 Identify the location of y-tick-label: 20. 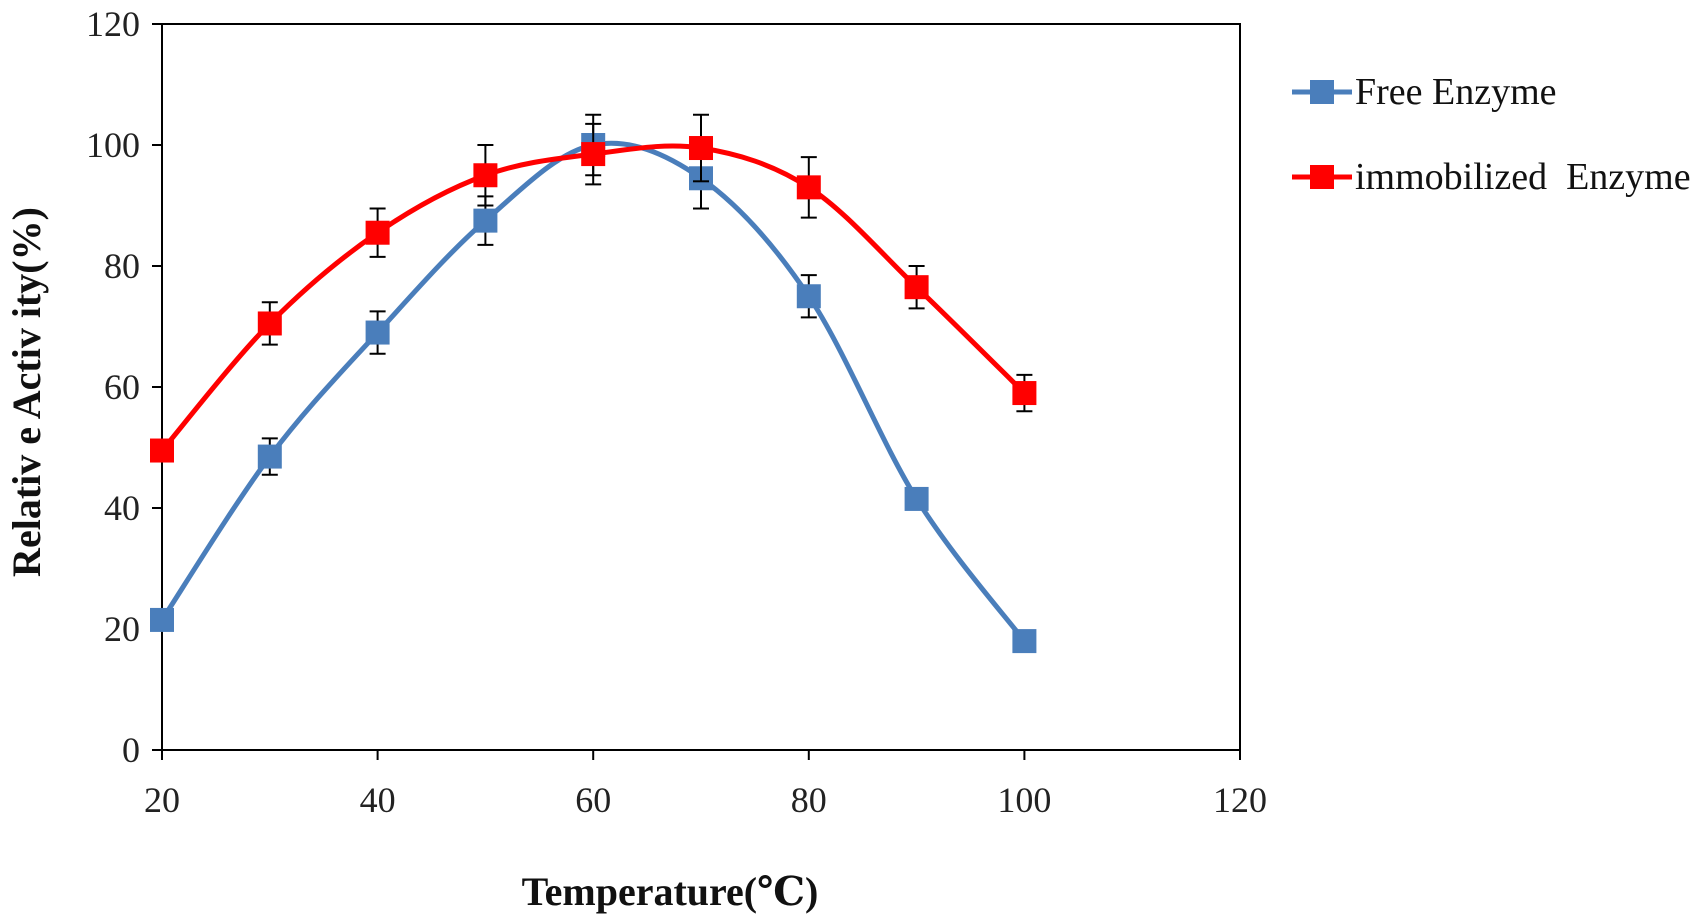
(122, 629).